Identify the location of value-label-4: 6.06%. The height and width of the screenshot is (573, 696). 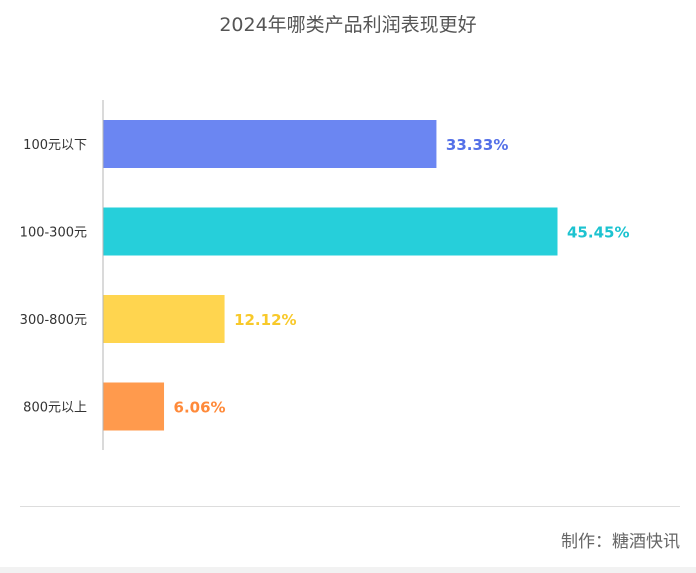
(200, 408).